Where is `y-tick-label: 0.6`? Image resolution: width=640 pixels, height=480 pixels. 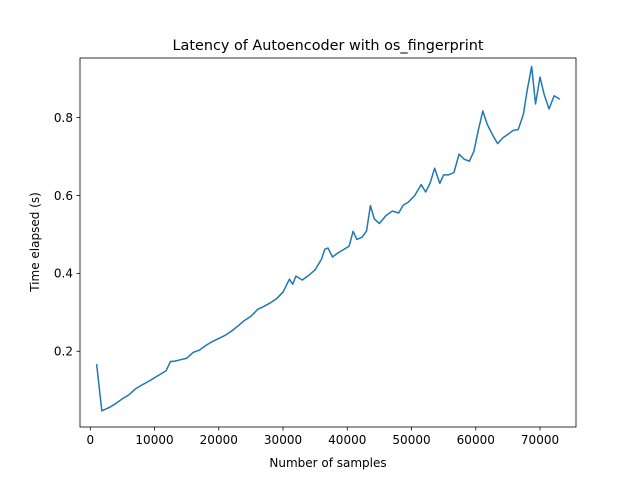
y-tick-label: 0.6 is located at coordinates (63, 196).